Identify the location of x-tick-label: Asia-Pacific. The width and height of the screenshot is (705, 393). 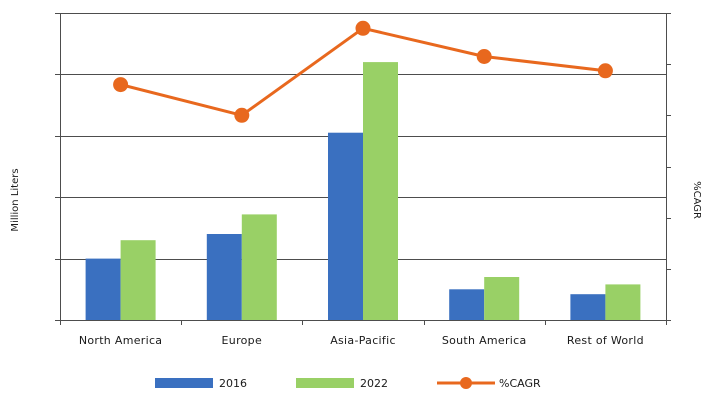
(363, 340).